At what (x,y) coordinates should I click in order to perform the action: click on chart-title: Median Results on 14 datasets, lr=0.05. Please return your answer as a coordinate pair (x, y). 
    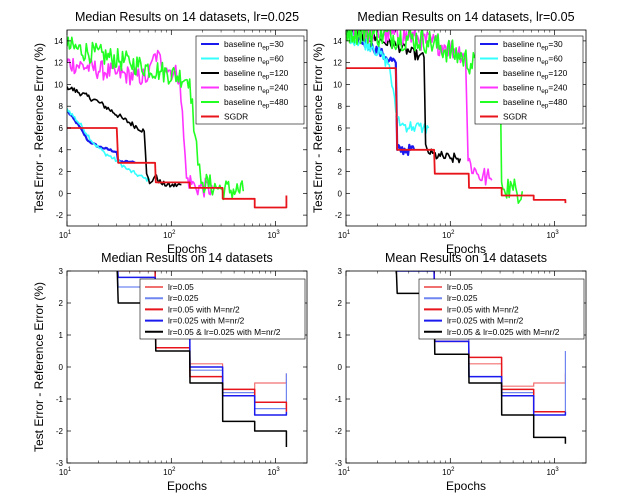
    Looking at the image, I should click on (465, 17).